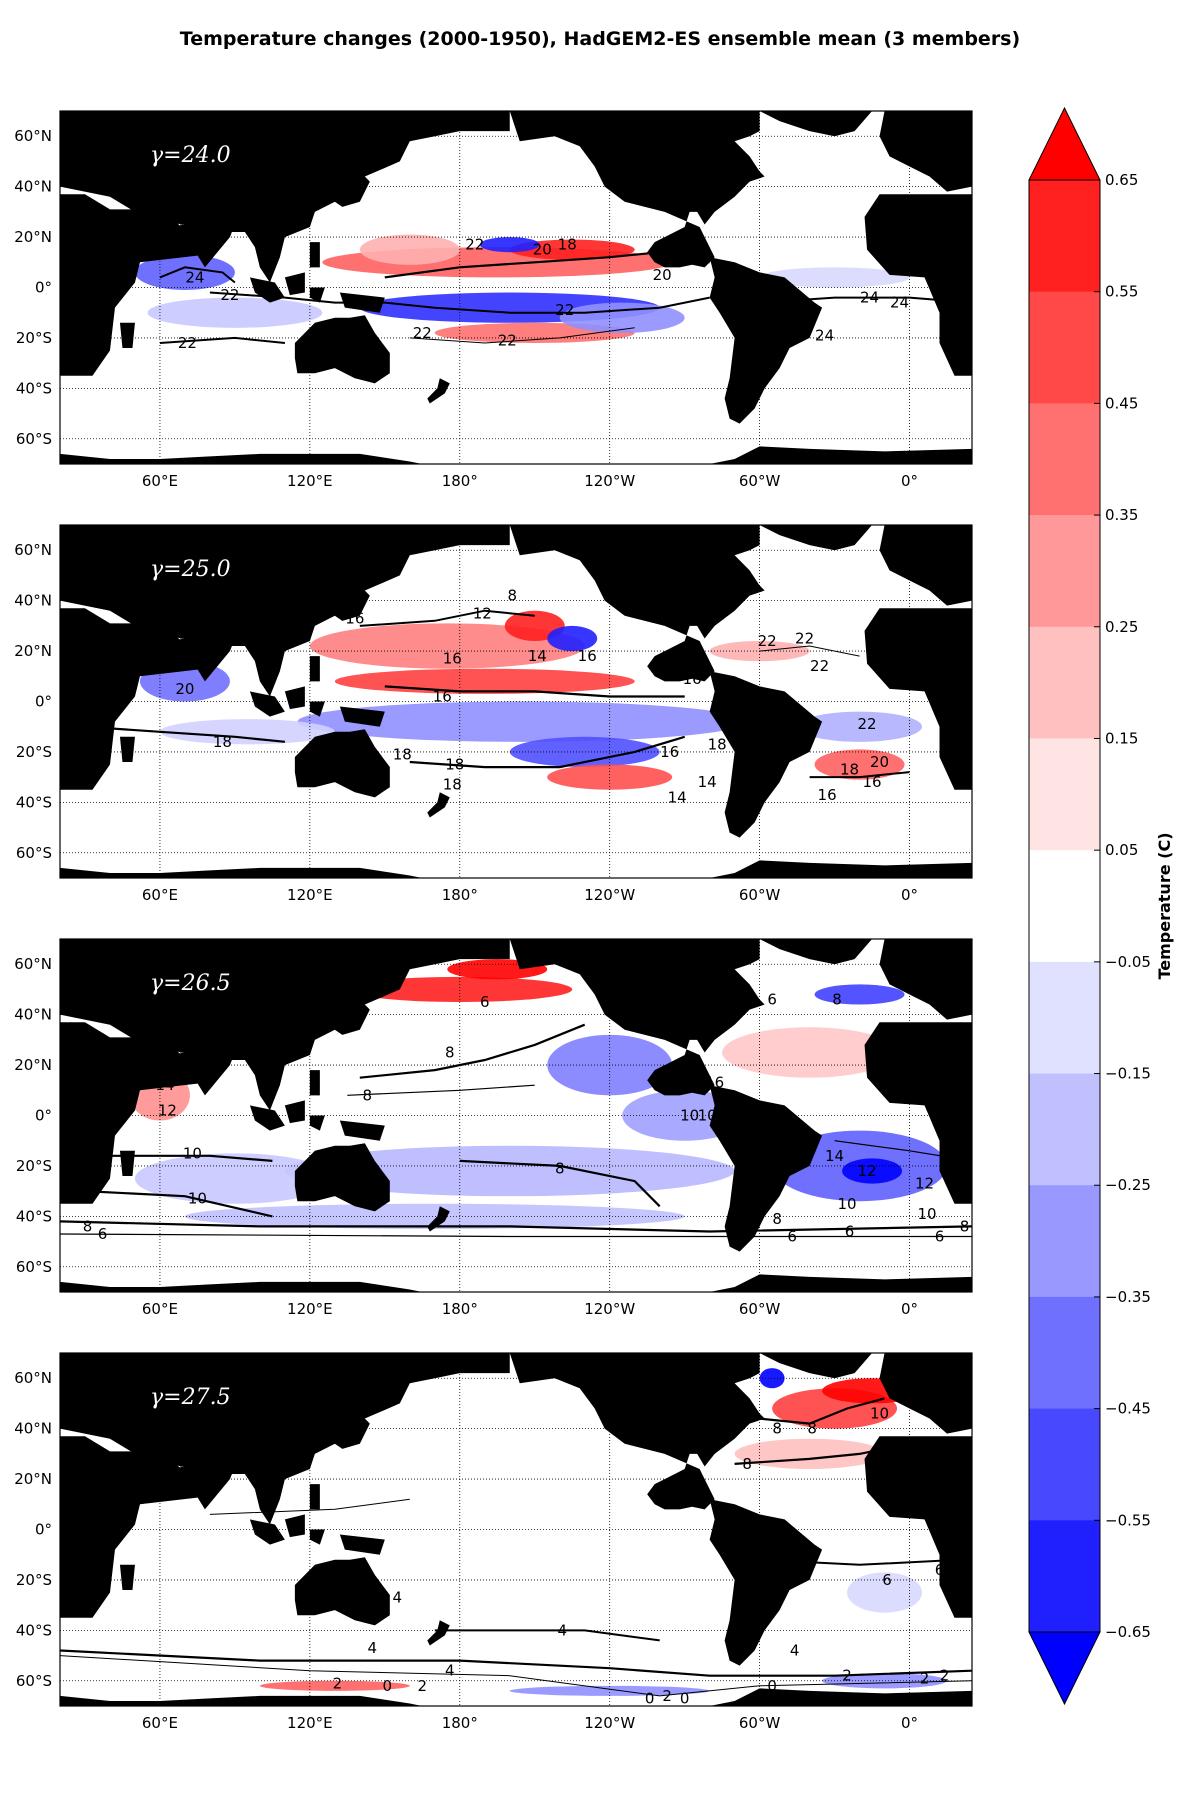 The height and width of the screenshot is (1800, 1200). I want to click on colorbar-tick-label: 0.45, so click(1121, 403).